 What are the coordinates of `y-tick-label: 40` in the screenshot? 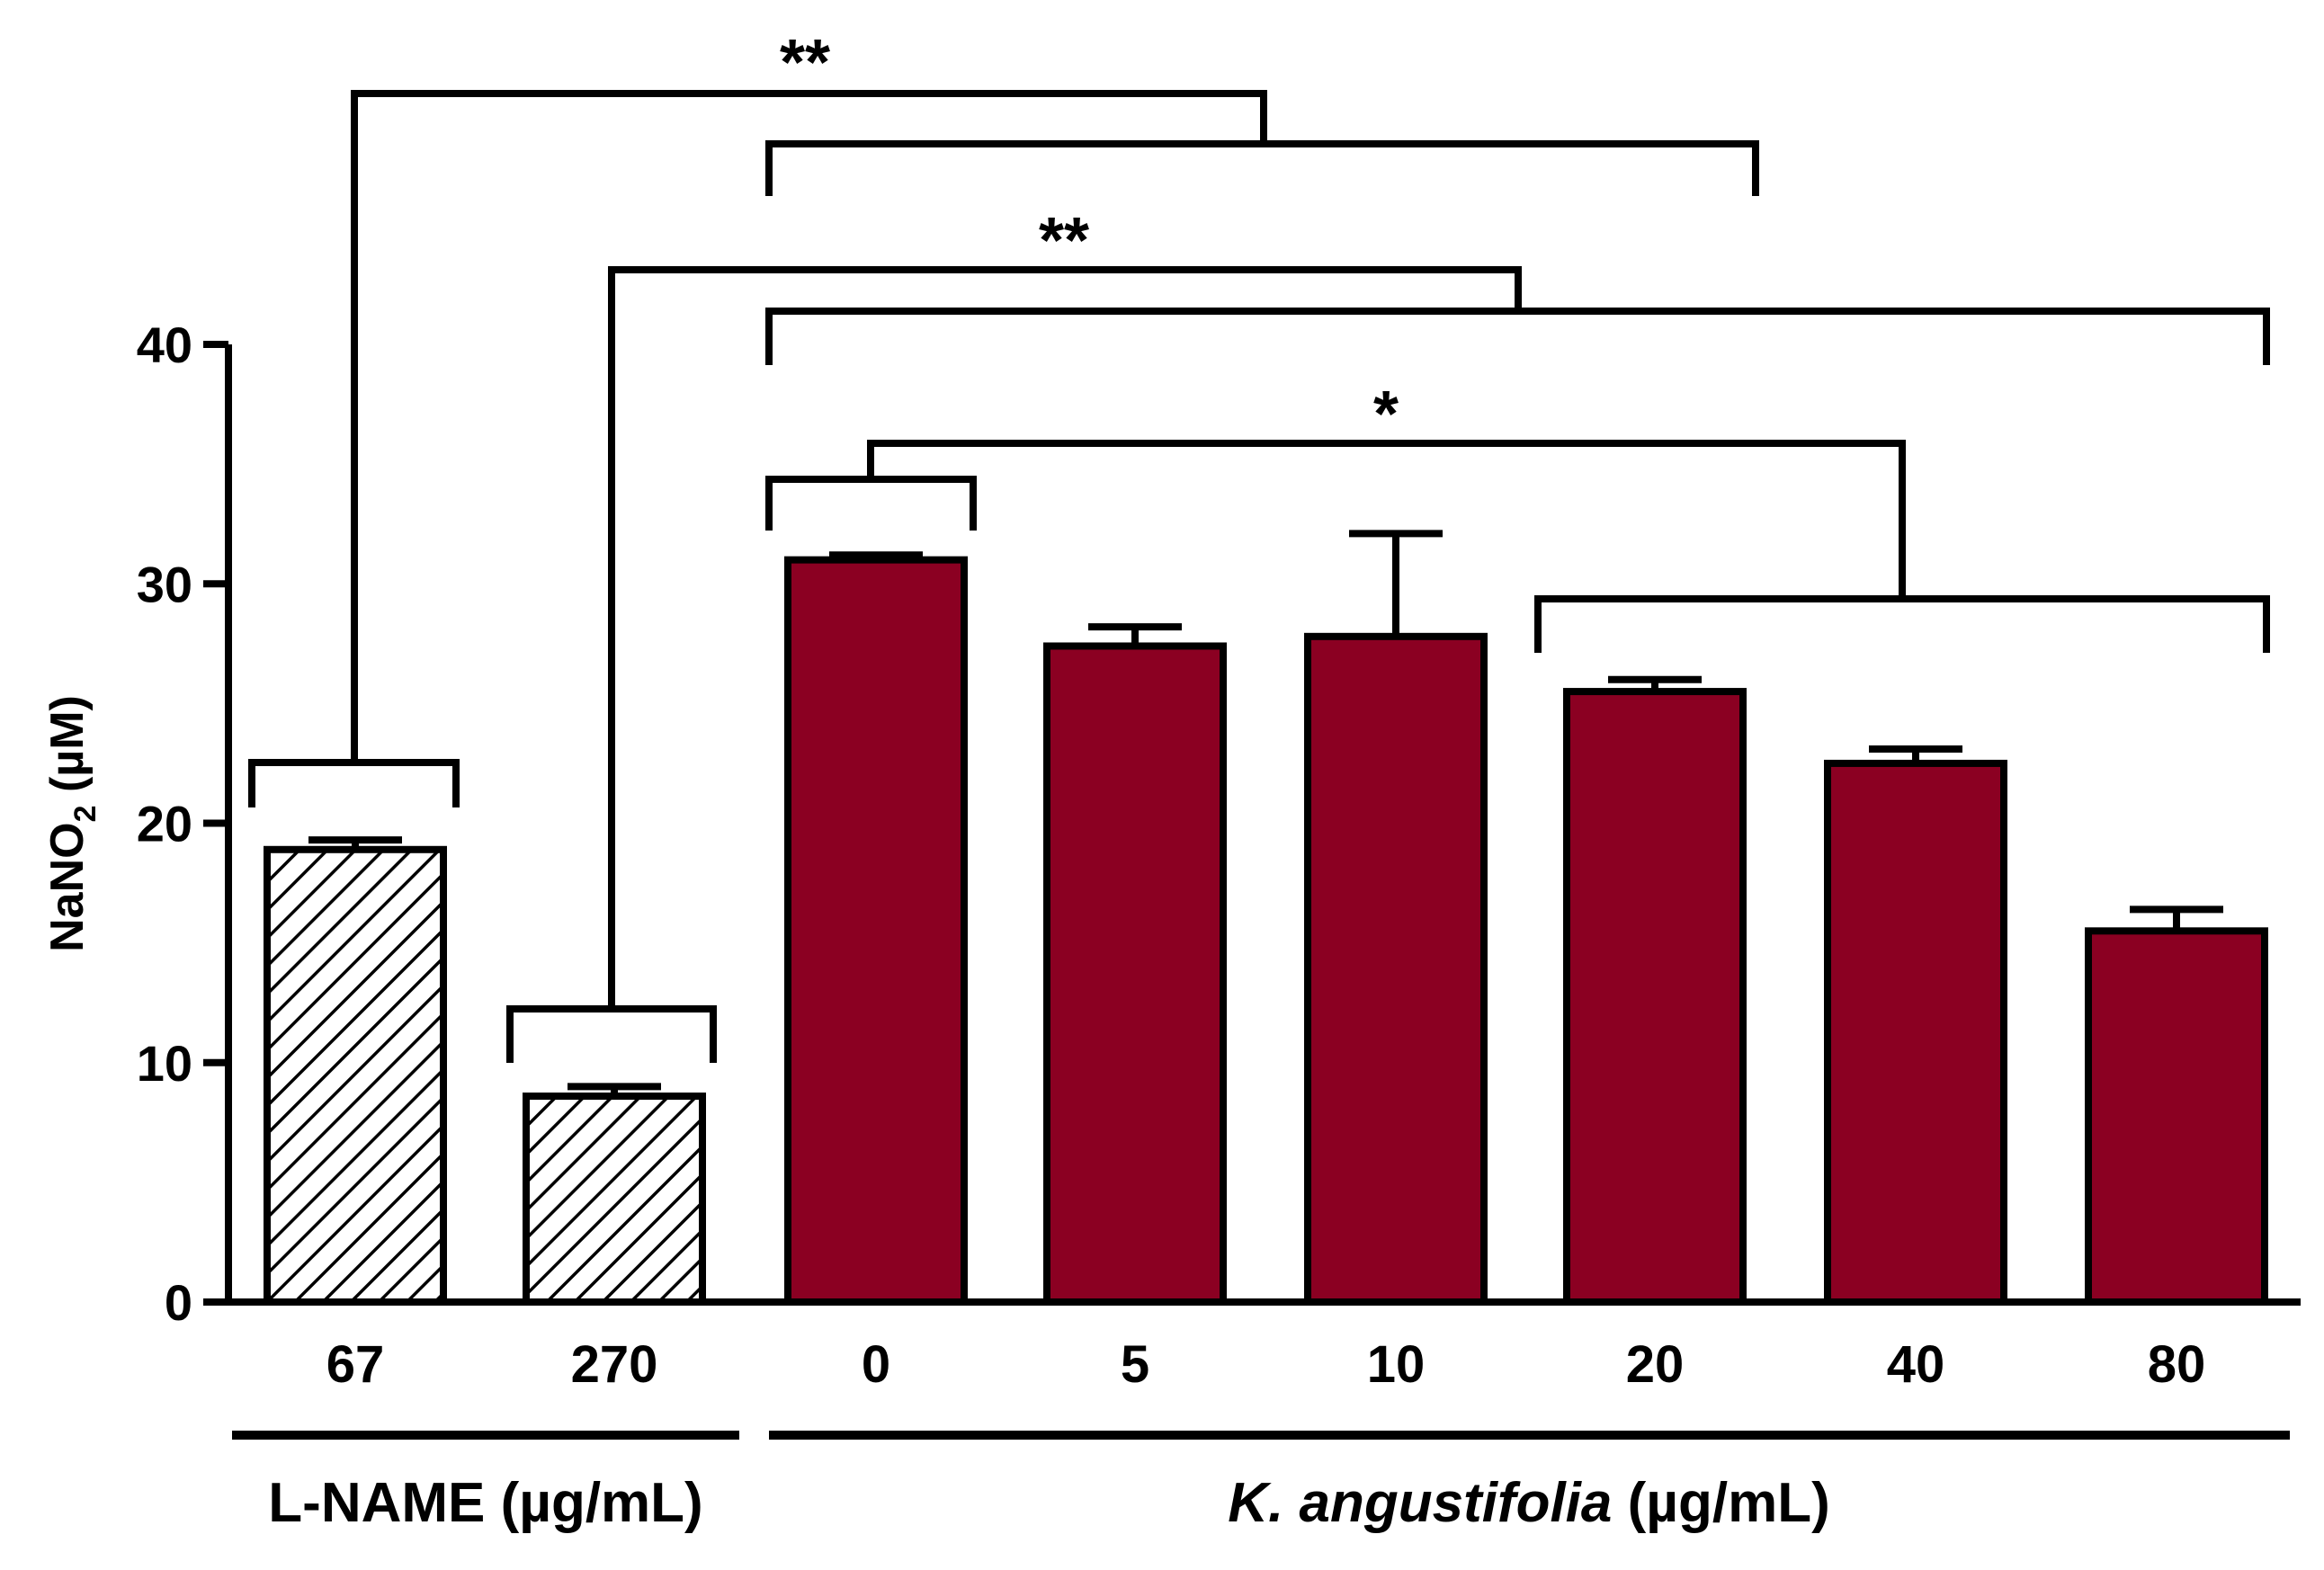 It's located at (164, 345).